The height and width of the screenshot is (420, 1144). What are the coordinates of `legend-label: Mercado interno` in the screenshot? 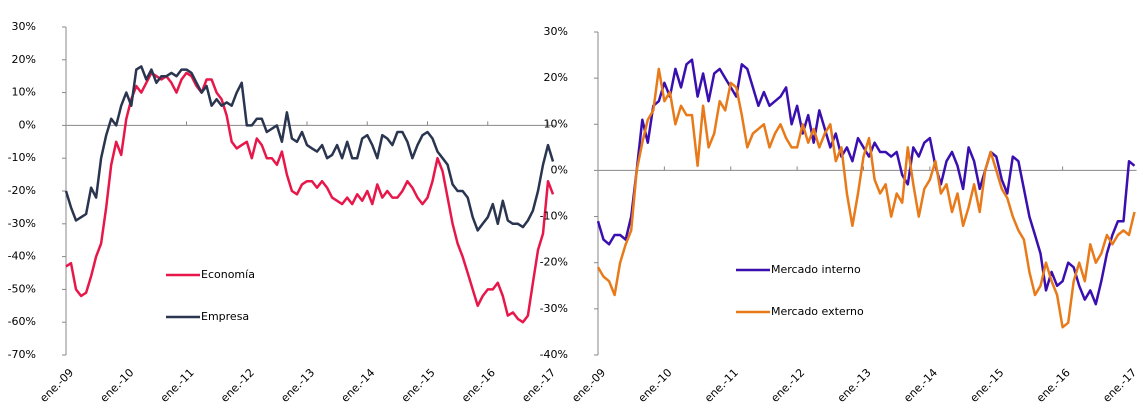 It's located at (816, 269).